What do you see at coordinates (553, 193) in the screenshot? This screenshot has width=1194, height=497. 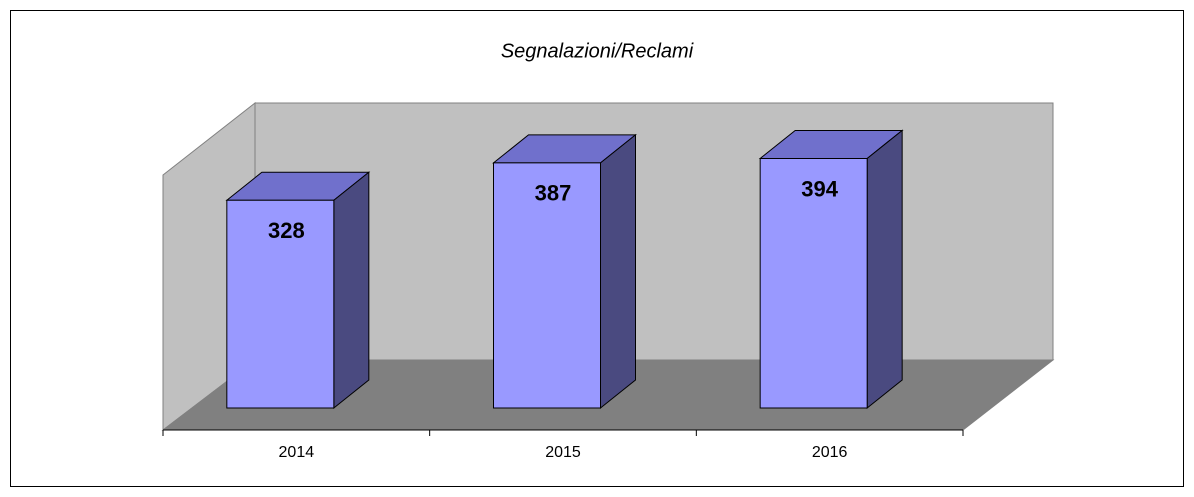 I see `data-label: 387` at bounding box center [553, 193].